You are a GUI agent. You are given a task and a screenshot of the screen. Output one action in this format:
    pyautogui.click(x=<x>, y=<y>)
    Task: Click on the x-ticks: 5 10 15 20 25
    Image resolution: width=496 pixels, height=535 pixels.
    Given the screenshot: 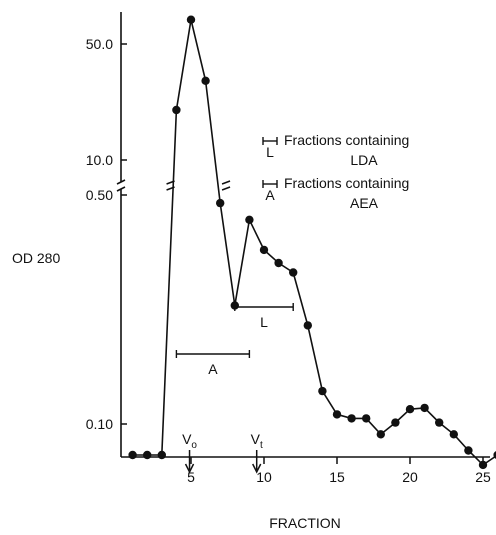 What is the action you would take?
    pyautogui.click(x=339, y=471)
    